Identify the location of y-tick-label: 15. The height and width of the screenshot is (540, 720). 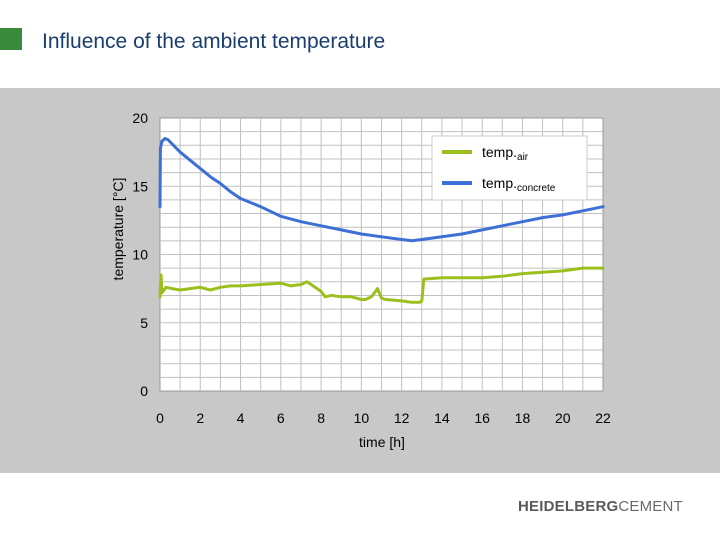
(140, 186).